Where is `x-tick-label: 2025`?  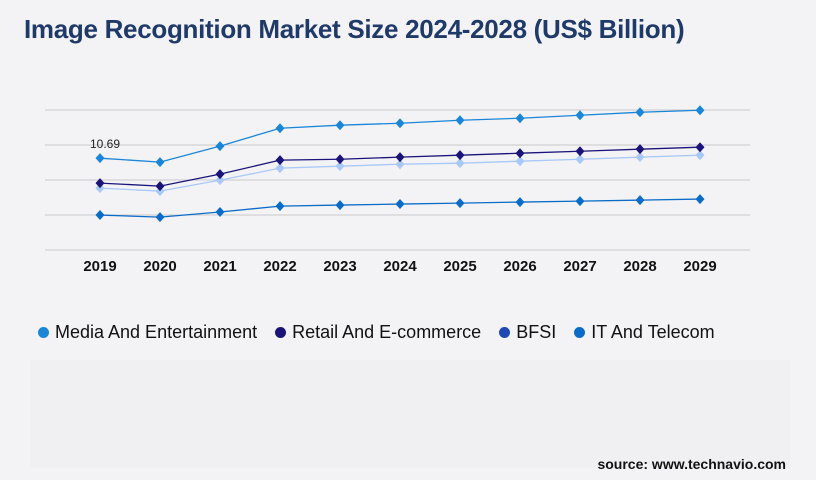
x-tick-label: 2025 is located at coordinates (459, 266).